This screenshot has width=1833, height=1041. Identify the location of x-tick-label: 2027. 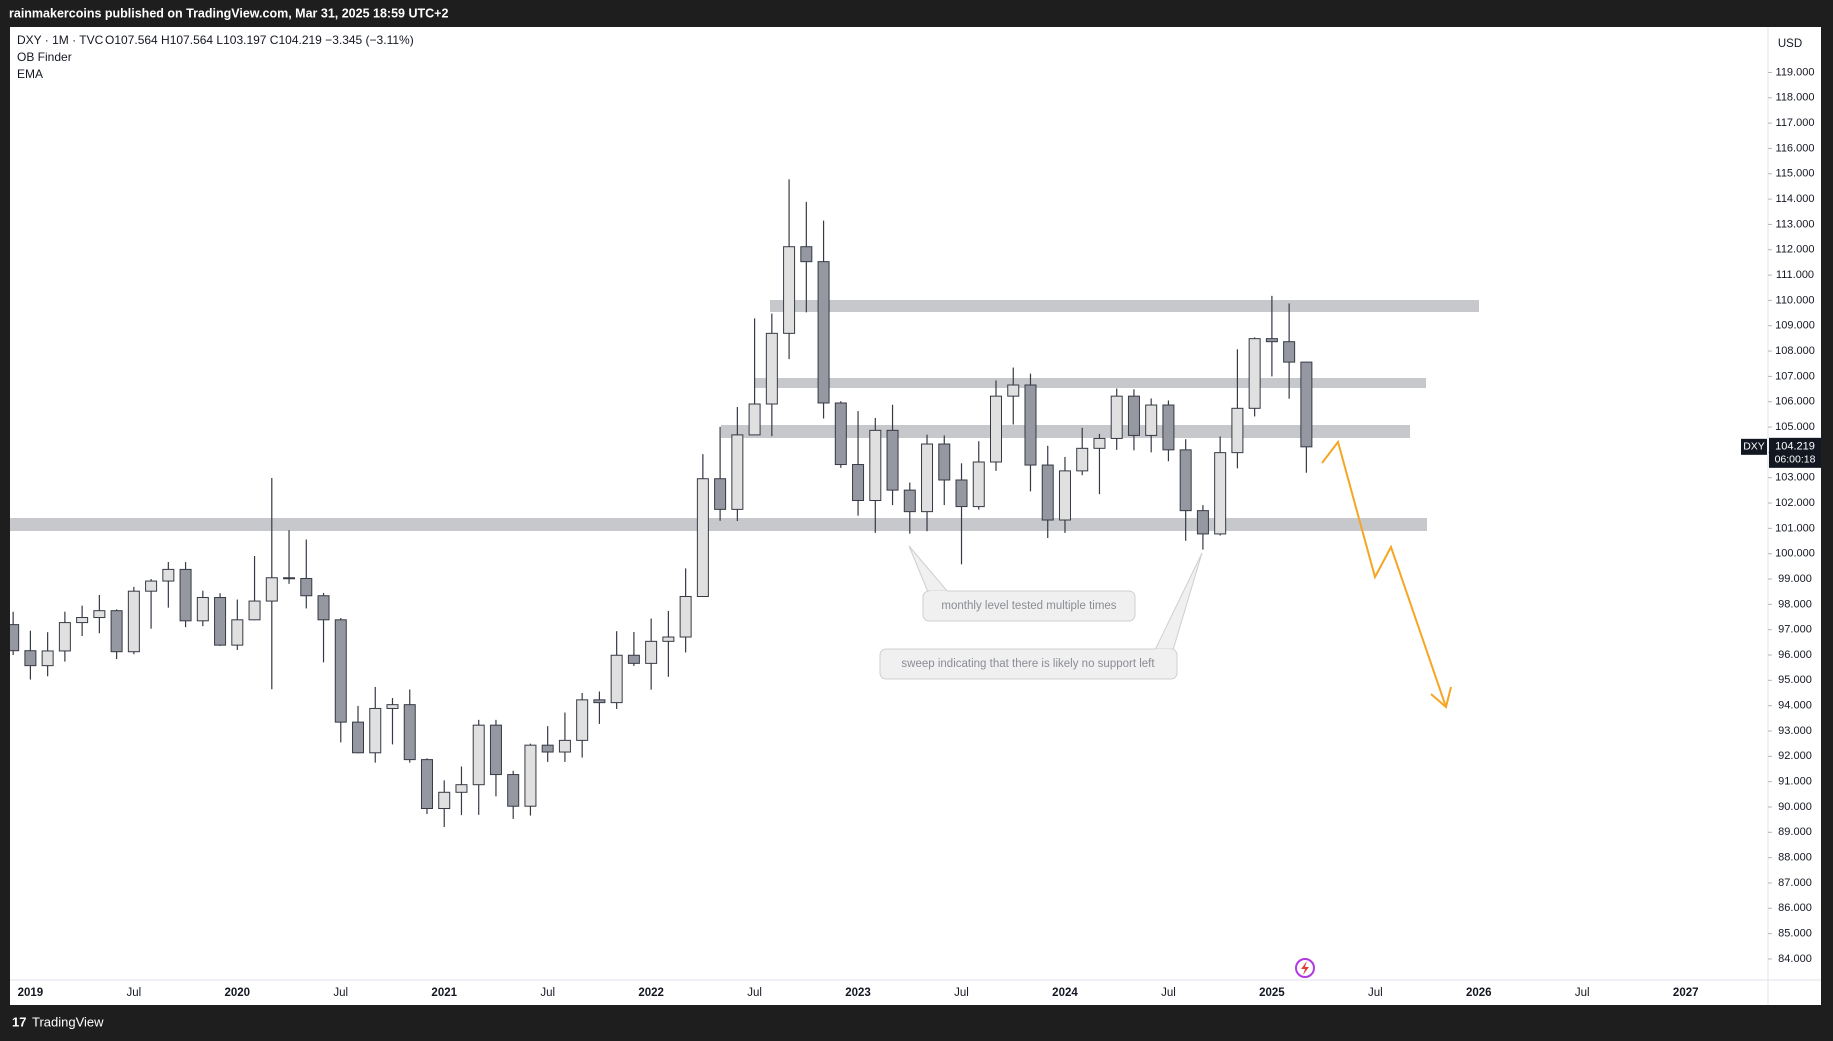
(1686, 993).